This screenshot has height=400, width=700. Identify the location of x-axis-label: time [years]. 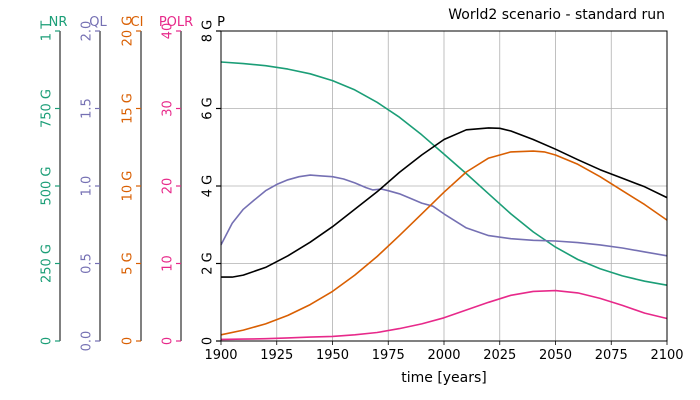
(444, 378).